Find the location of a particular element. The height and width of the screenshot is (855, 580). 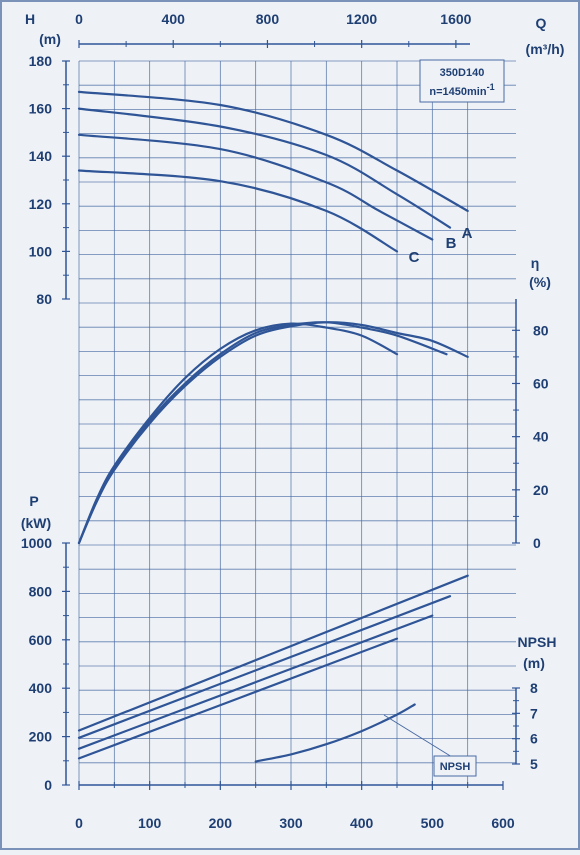

speed-label: n=1450min-1 is located at coordinates (461, 90).